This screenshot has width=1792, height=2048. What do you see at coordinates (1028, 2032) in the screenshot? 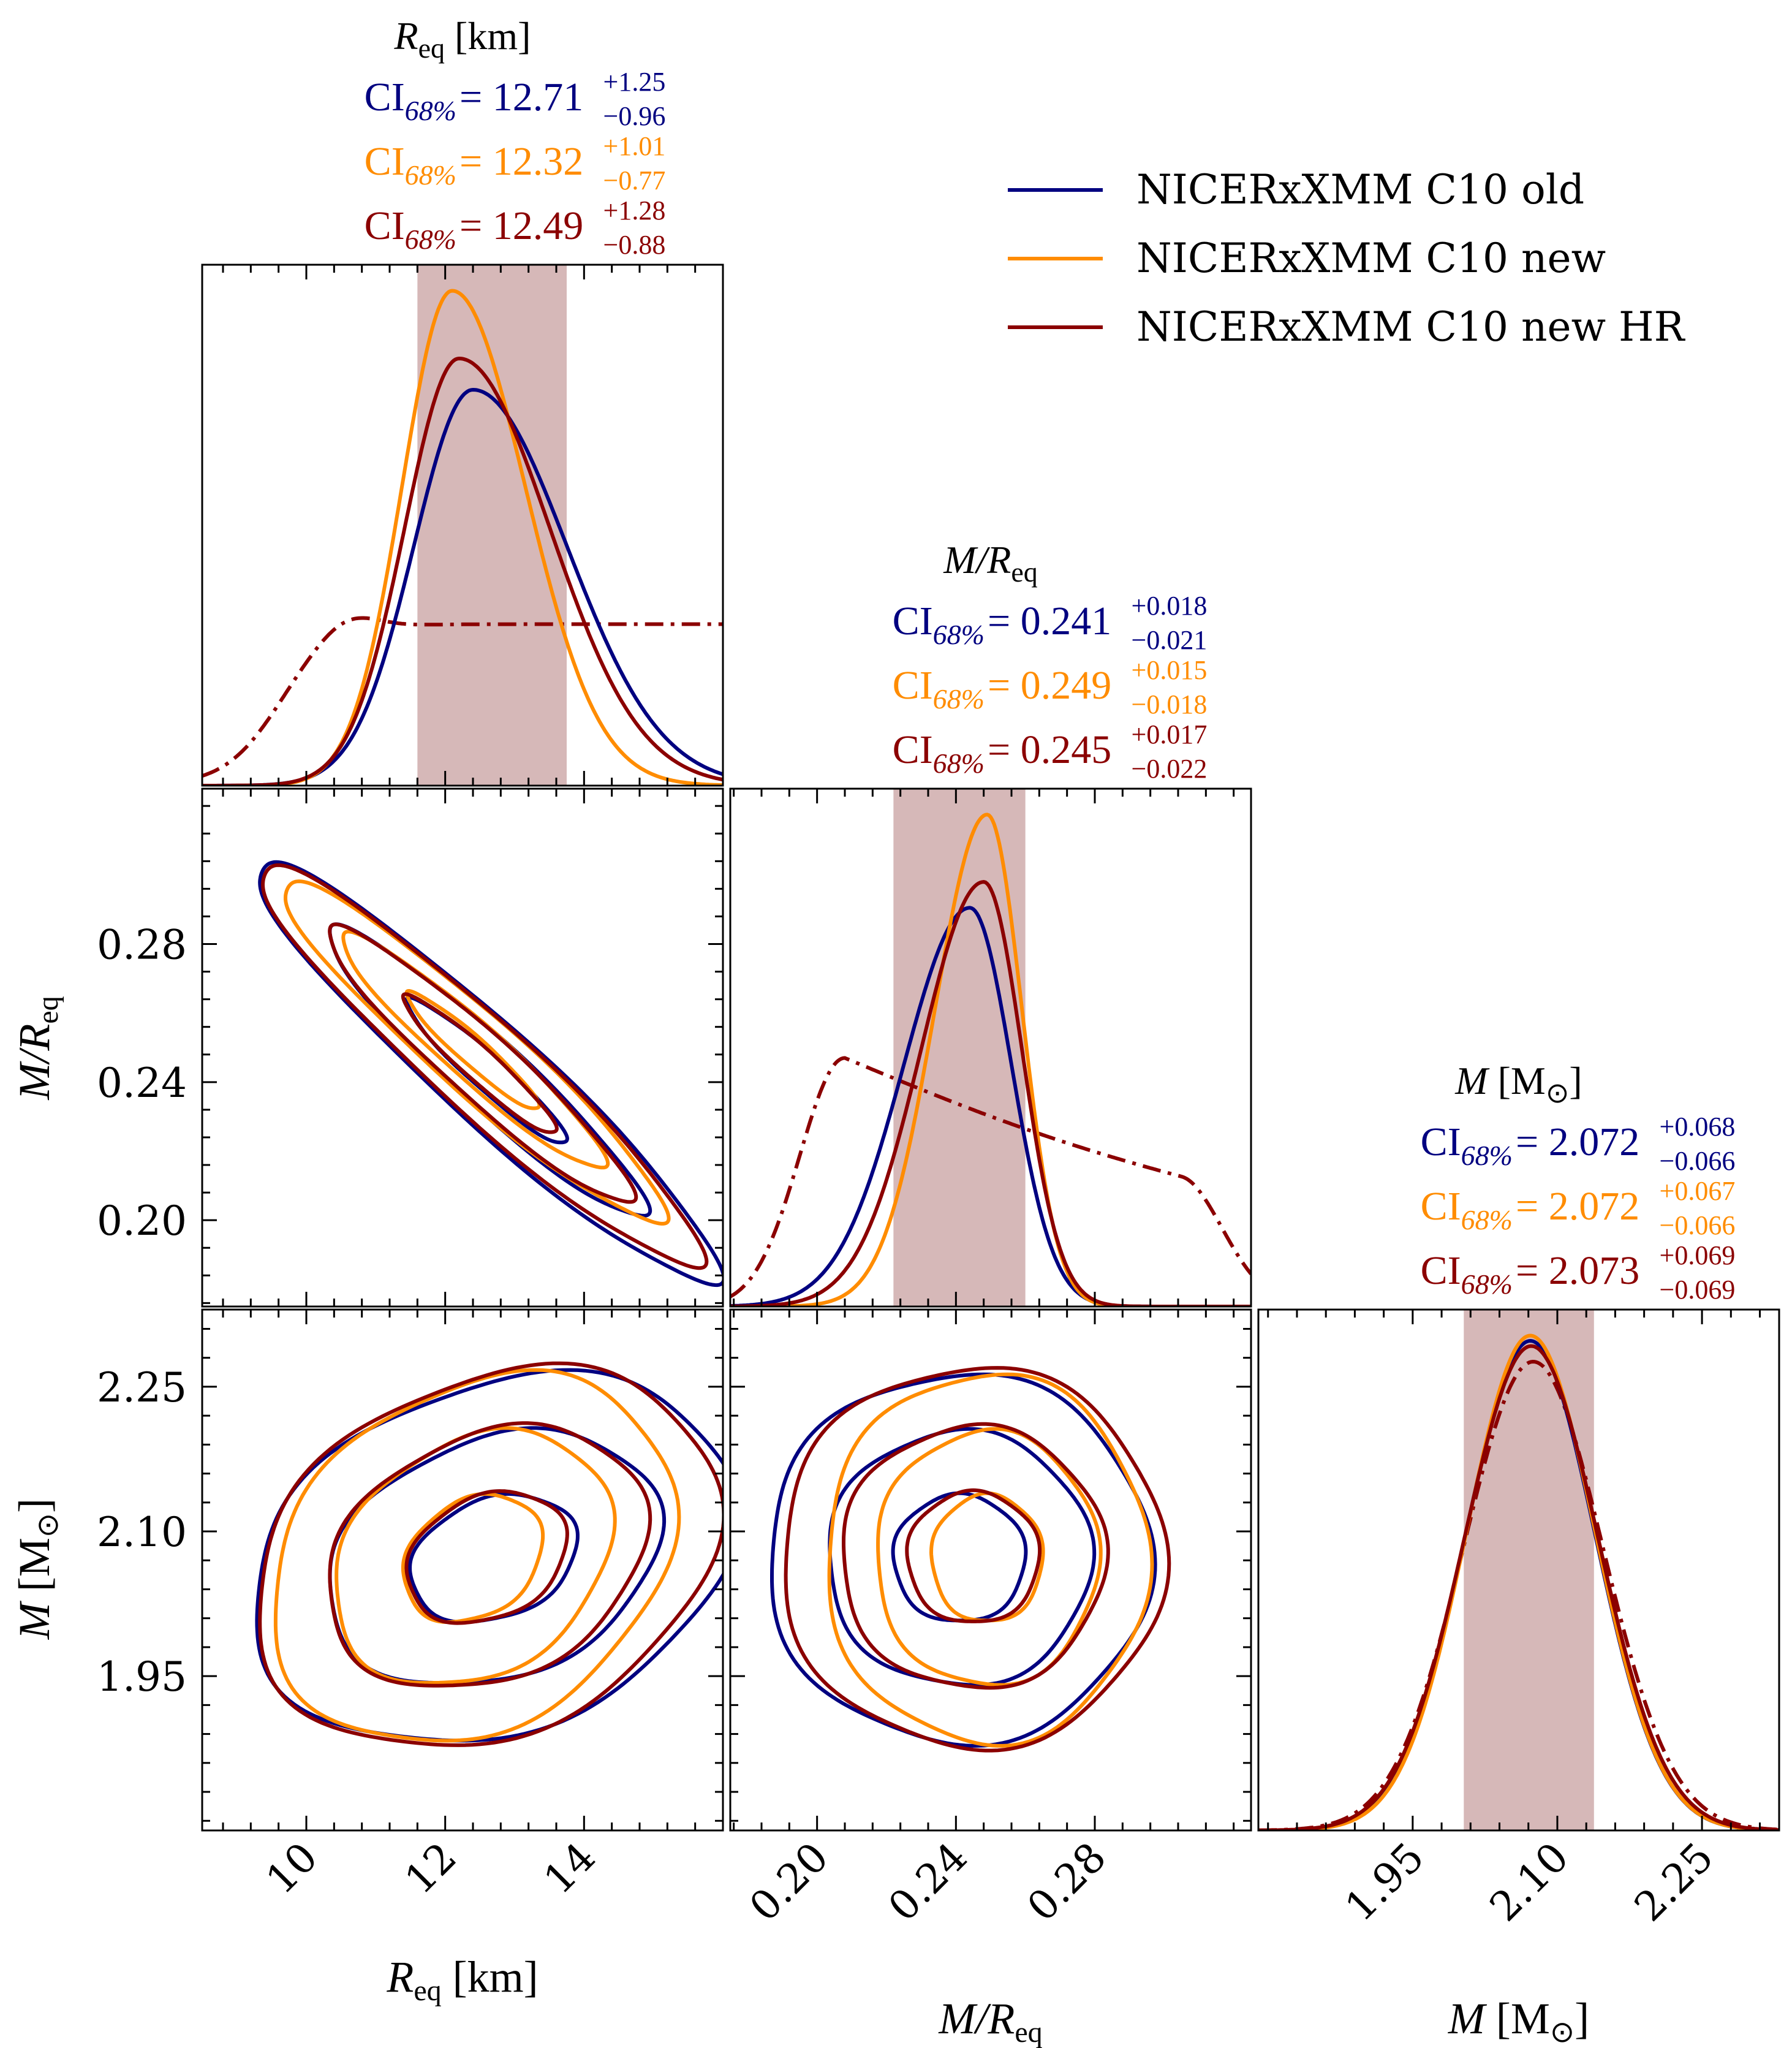
I see `x-axis-mr-sub: eq` at bounding box center [1028, 2032].